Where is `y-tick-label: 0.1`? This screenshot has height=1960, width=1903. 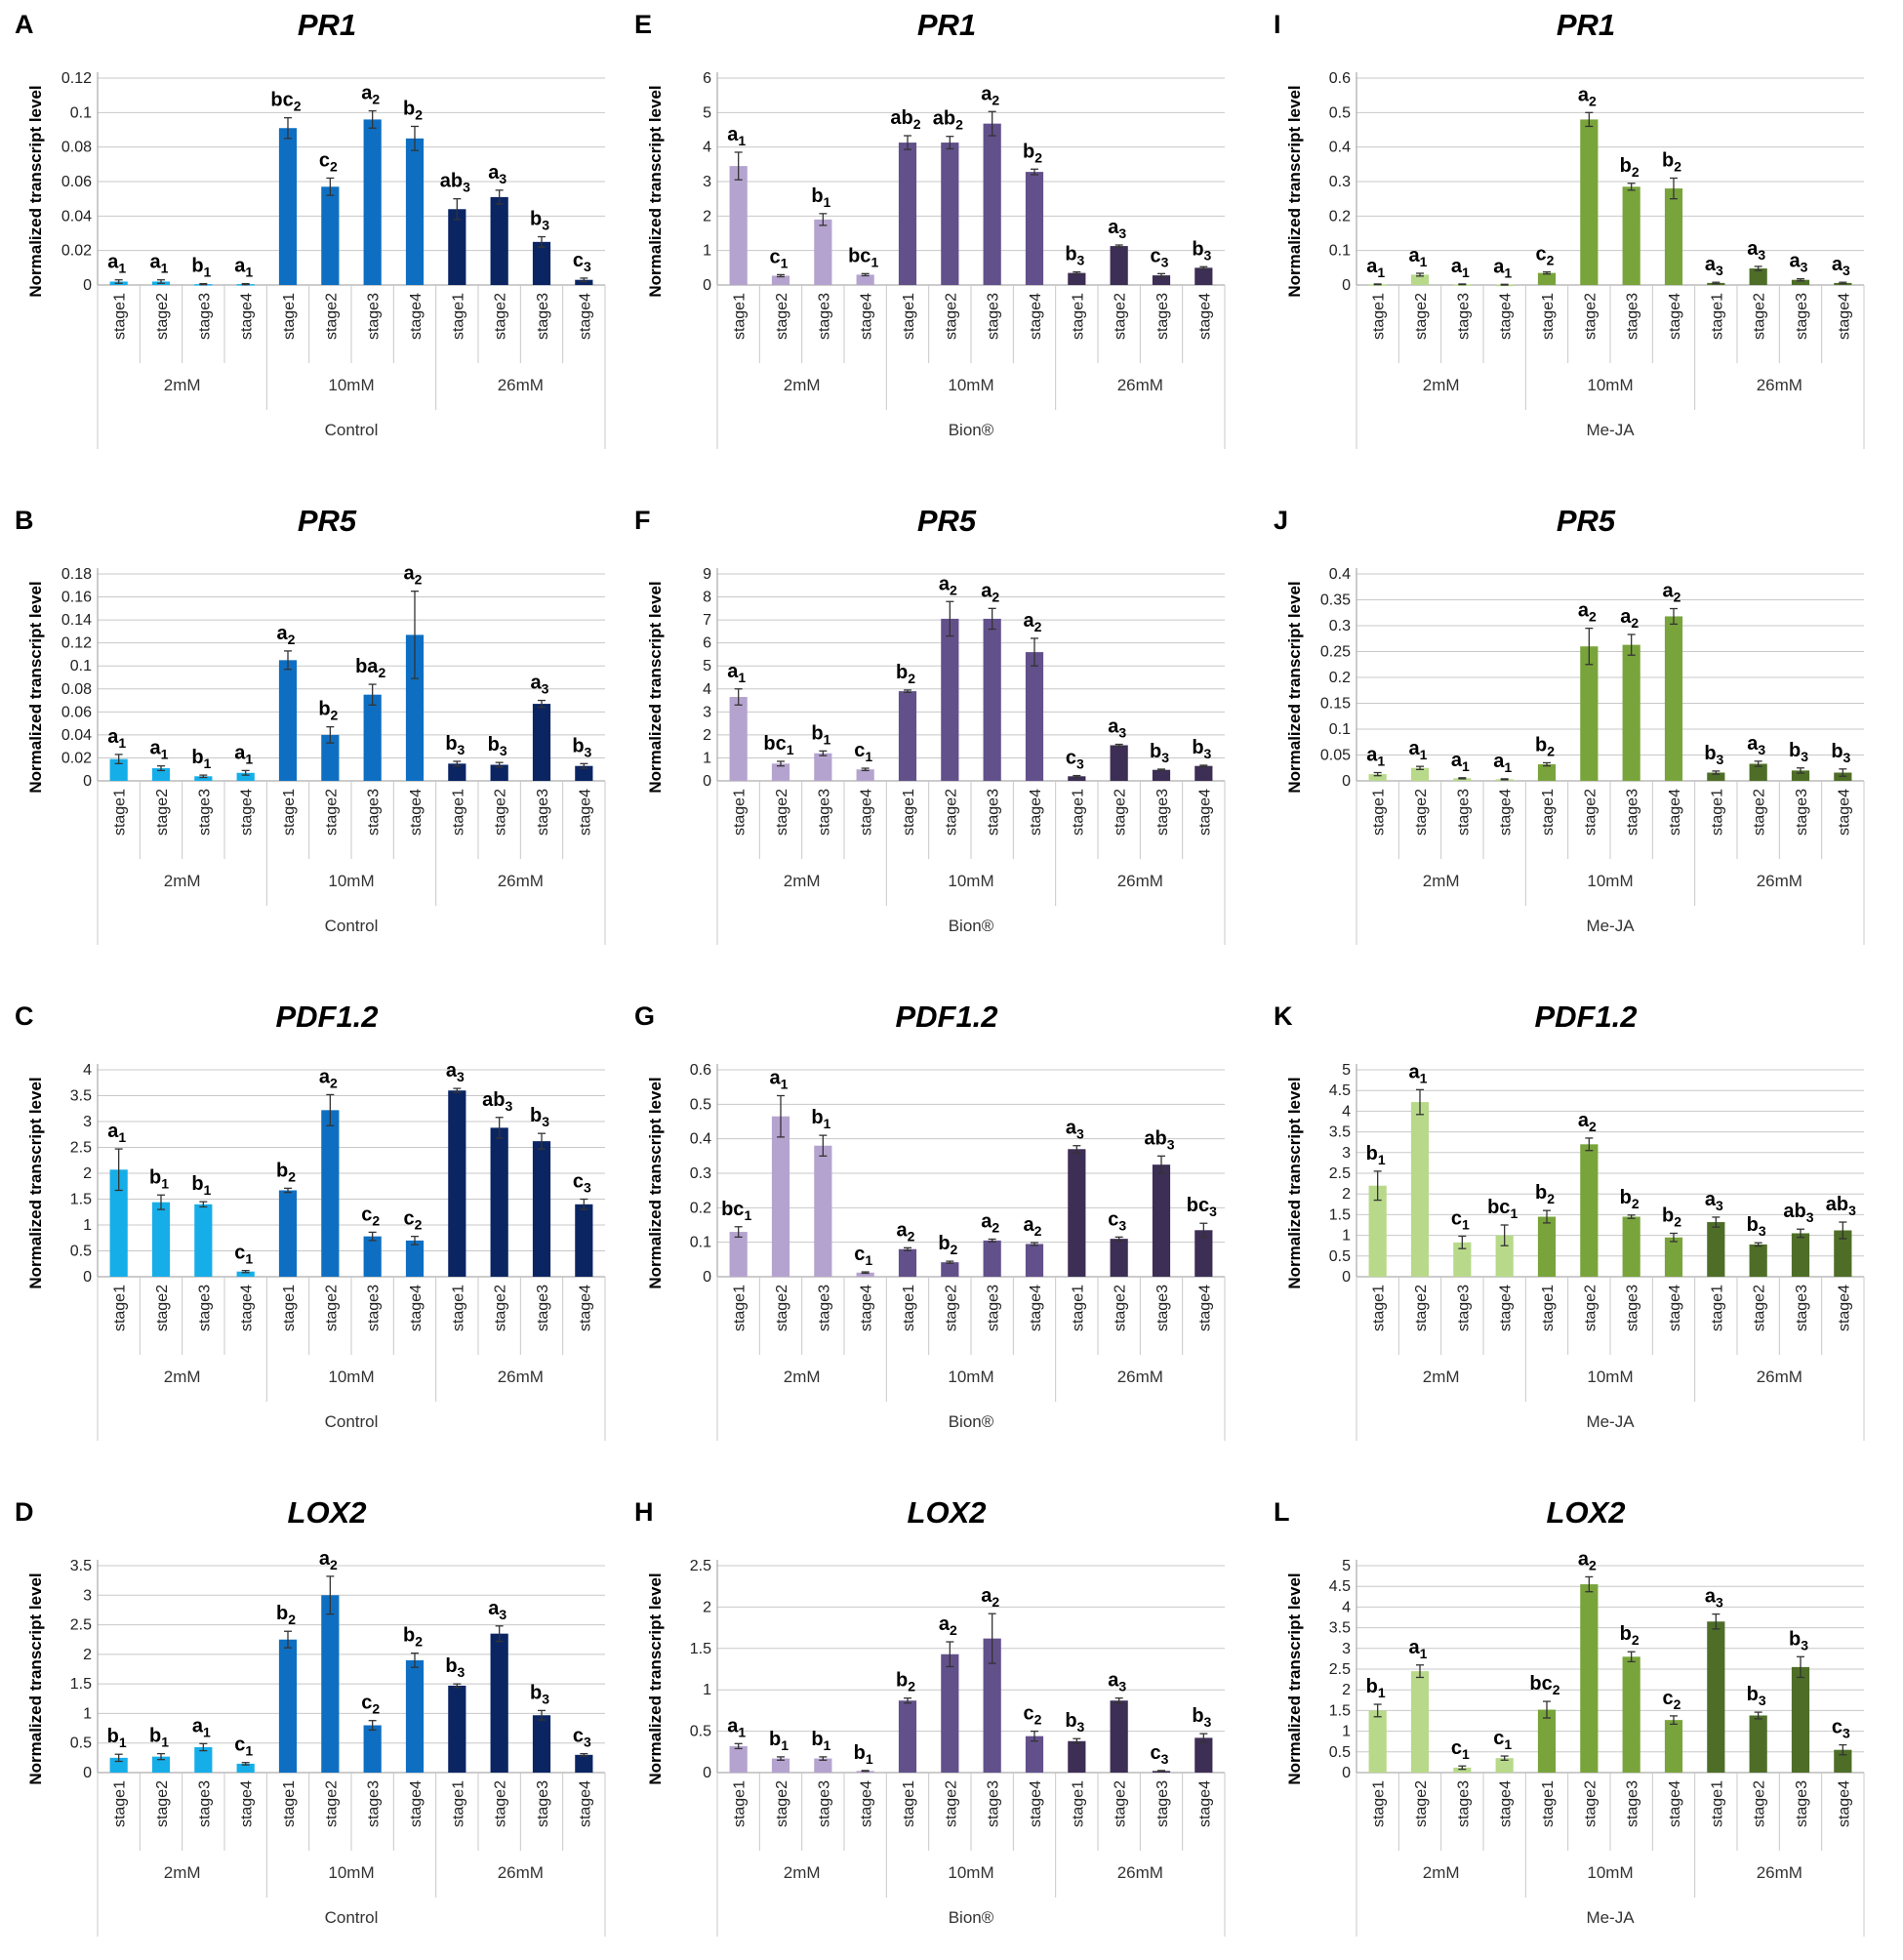 y-tick-label: 0.1 is located at coordinates (81, 113).